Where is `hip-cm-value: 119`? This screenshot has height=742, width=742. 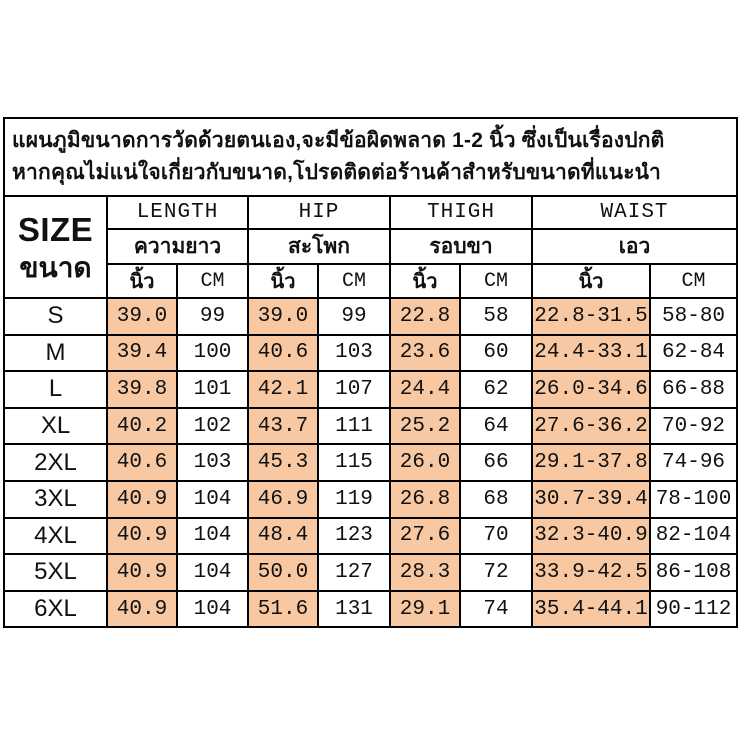
hip-cm-value: 119 is located at coordinates (354, 499).